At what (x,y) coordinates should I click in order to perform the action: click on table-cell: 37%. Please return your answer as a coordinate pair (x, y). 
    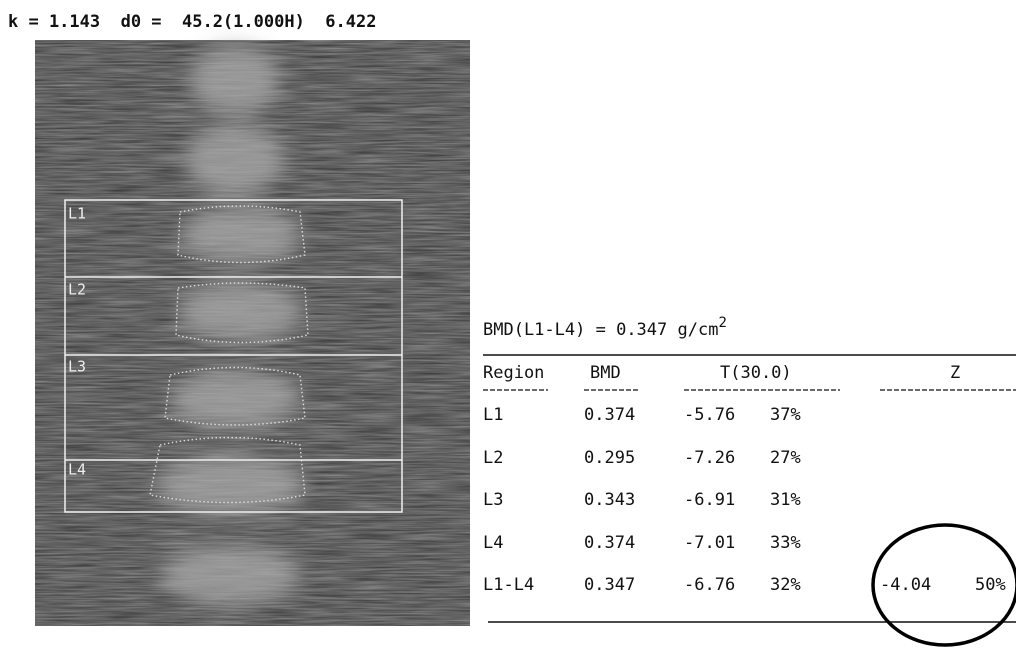
    Looking at the image, I should click on (785, 415).